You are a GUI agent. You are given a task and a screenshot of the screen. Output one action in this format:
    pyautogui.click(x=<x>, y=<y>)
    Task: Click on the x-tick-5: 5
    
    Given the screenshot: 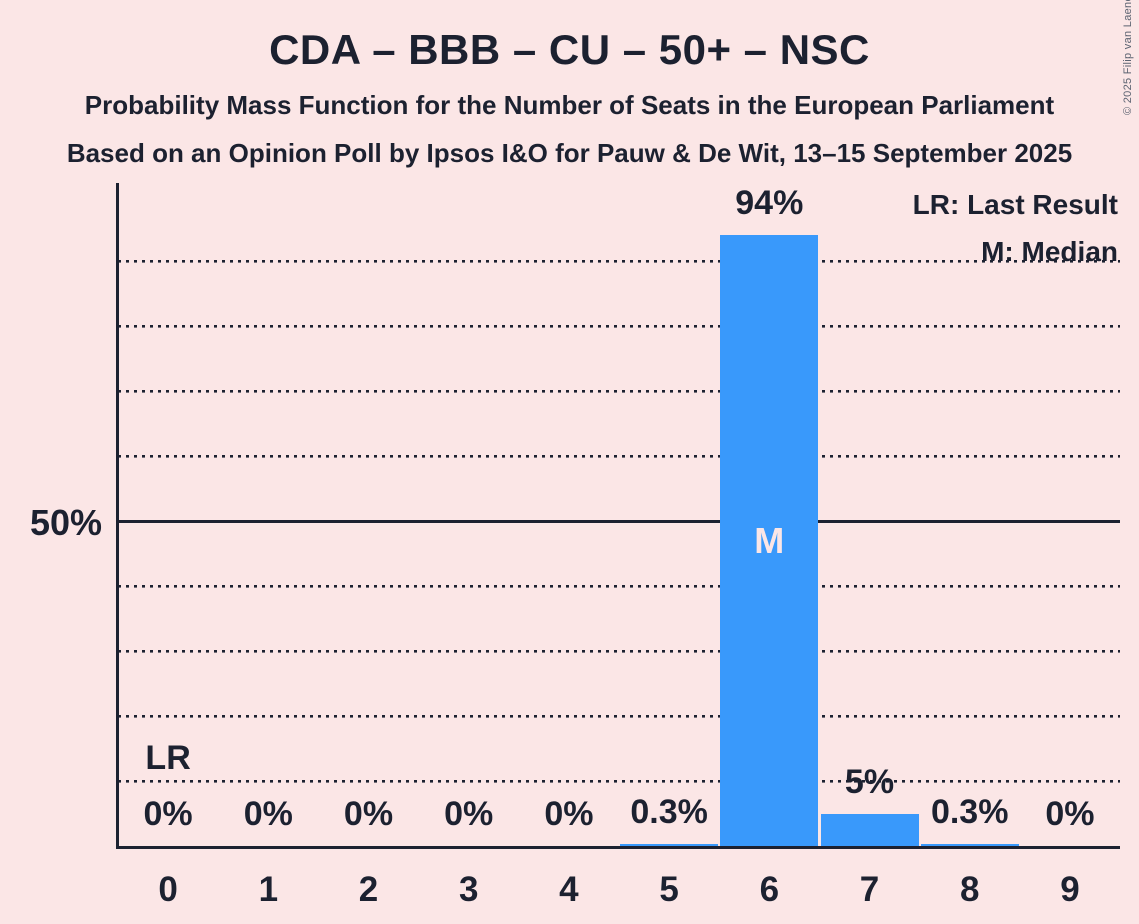 What is the action you would take?
    pyautogui.click(x=669, y=889)
    